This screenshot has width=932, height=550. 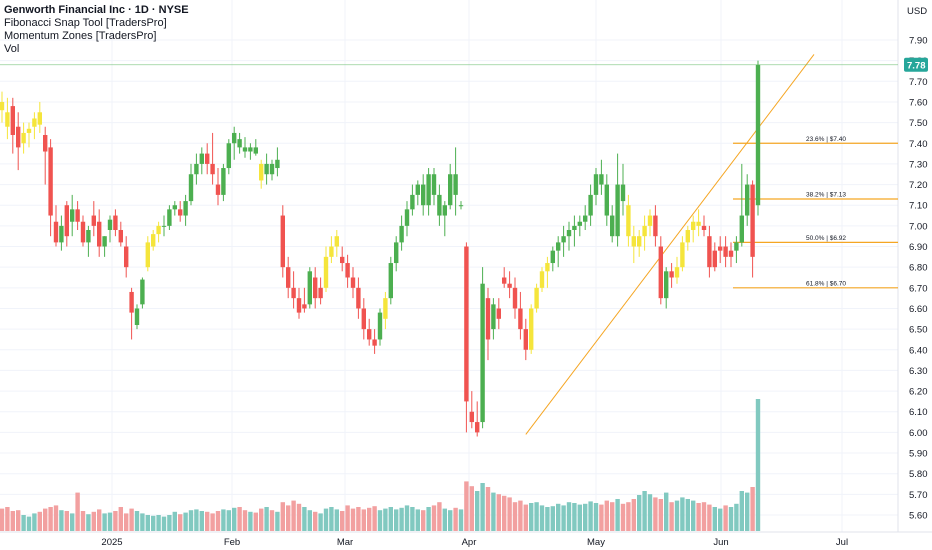 What do you see at coordinates (12, 49) in the screenshot?
I see `indicator-volume: Vol` at bounding box center [12, 49].